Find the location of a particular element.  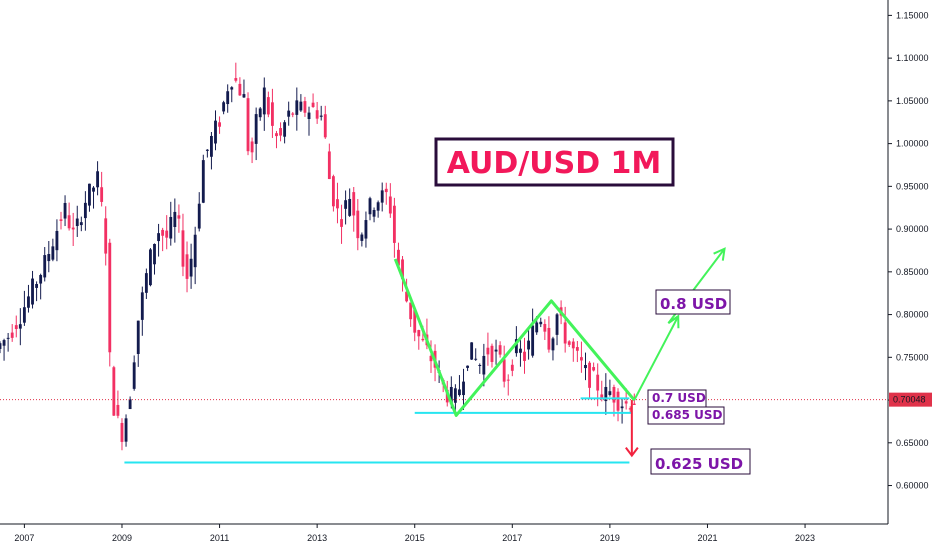

target-down-label: 0.625 USD is located at coordinates (699, 464).